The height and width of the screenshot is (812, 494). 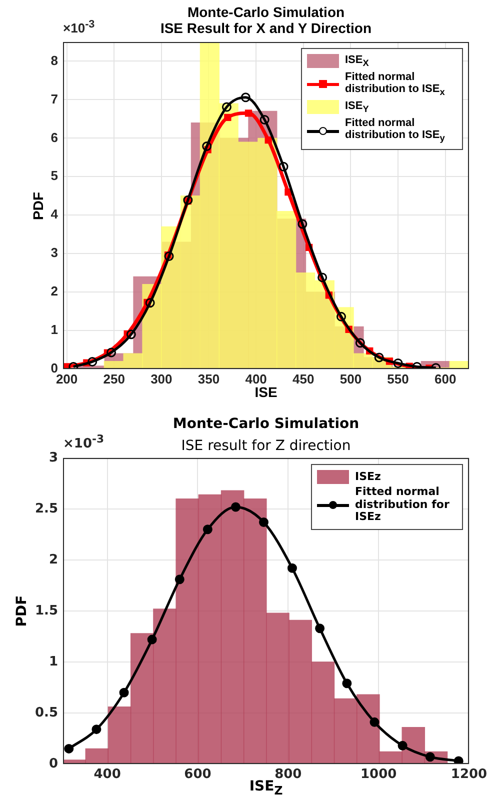 I want to click on x-tick-label: 200, so click(x=67, y=378).